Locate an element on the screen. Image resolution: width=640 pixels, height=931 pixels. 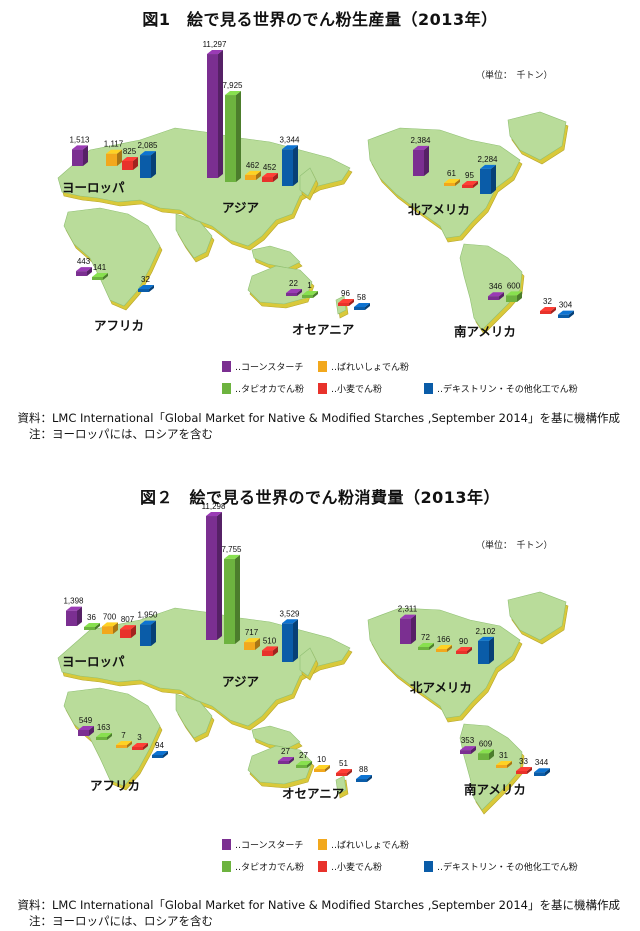
fig1-value-label: 32 is located at coordinates (145, 279).